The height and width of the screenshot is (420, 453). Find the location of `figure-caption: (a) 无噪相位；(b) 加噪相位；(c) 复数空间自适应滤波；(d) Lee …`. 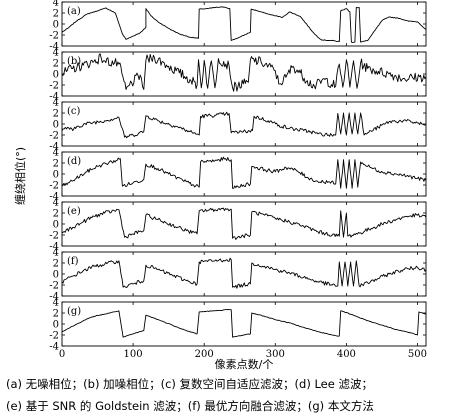

figure-caption: (a) 无噪相位；(b) 加噪相位；(c) 复数空间自适应滤波；(d) Lee … is located at coordinates (228, 395).